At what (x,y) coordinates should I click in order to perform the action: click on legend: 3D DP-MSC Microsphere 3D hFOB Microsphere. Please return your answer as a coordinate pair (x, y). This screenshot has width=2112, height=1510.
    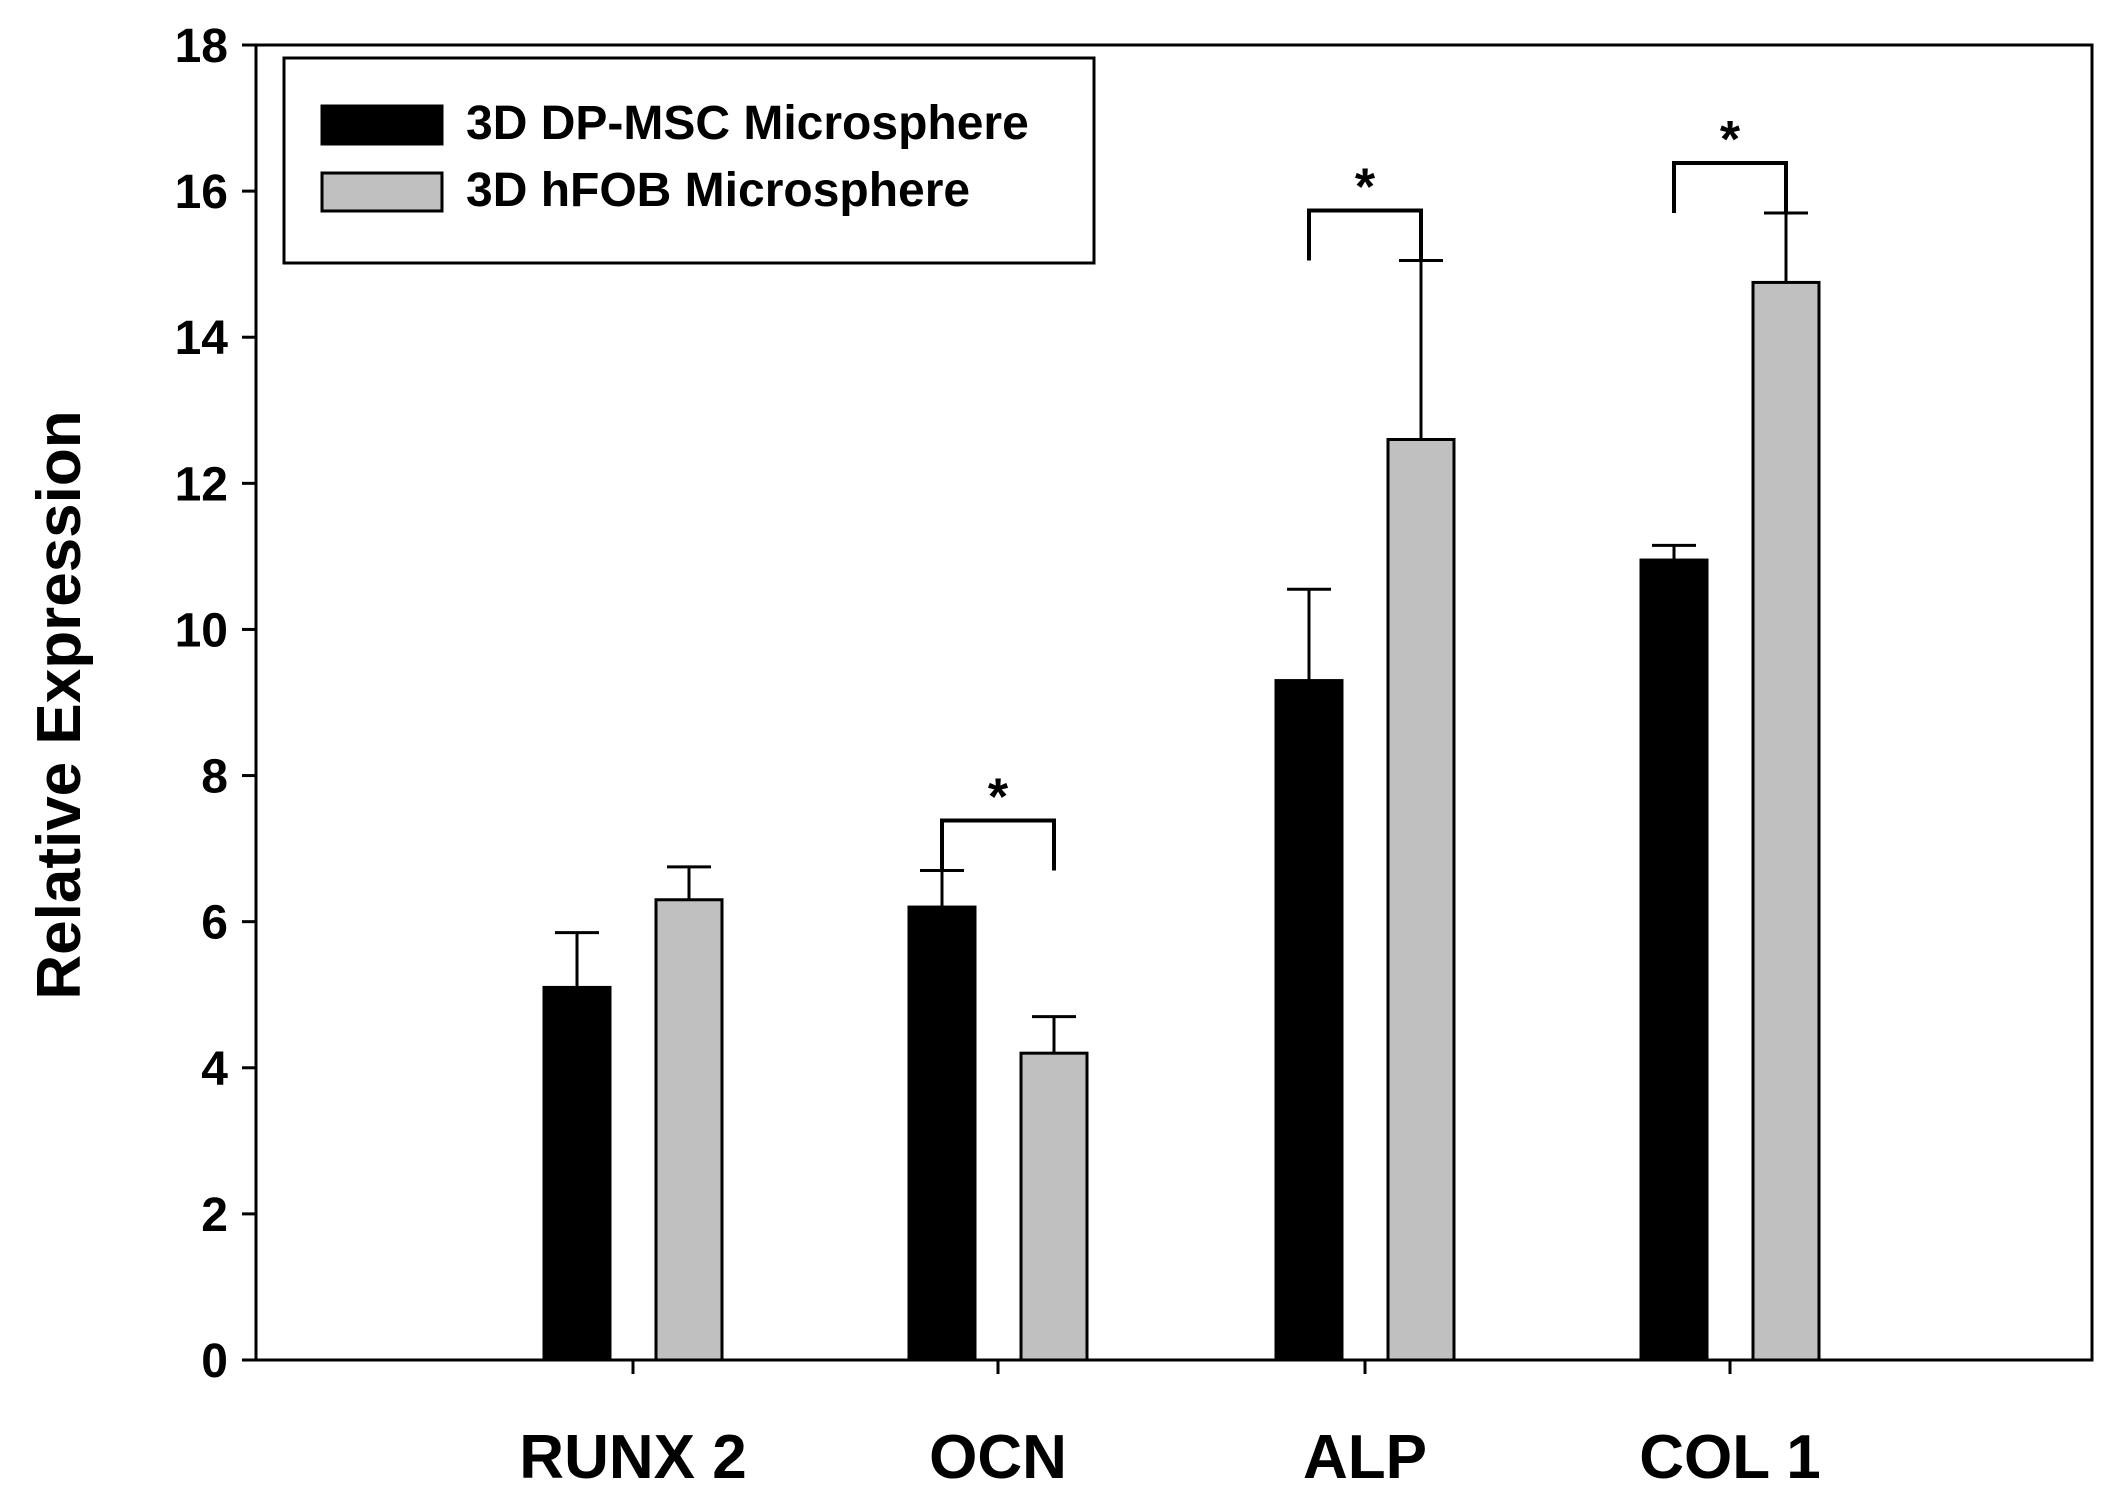
    Looking at the image, I should click on (689, 160).